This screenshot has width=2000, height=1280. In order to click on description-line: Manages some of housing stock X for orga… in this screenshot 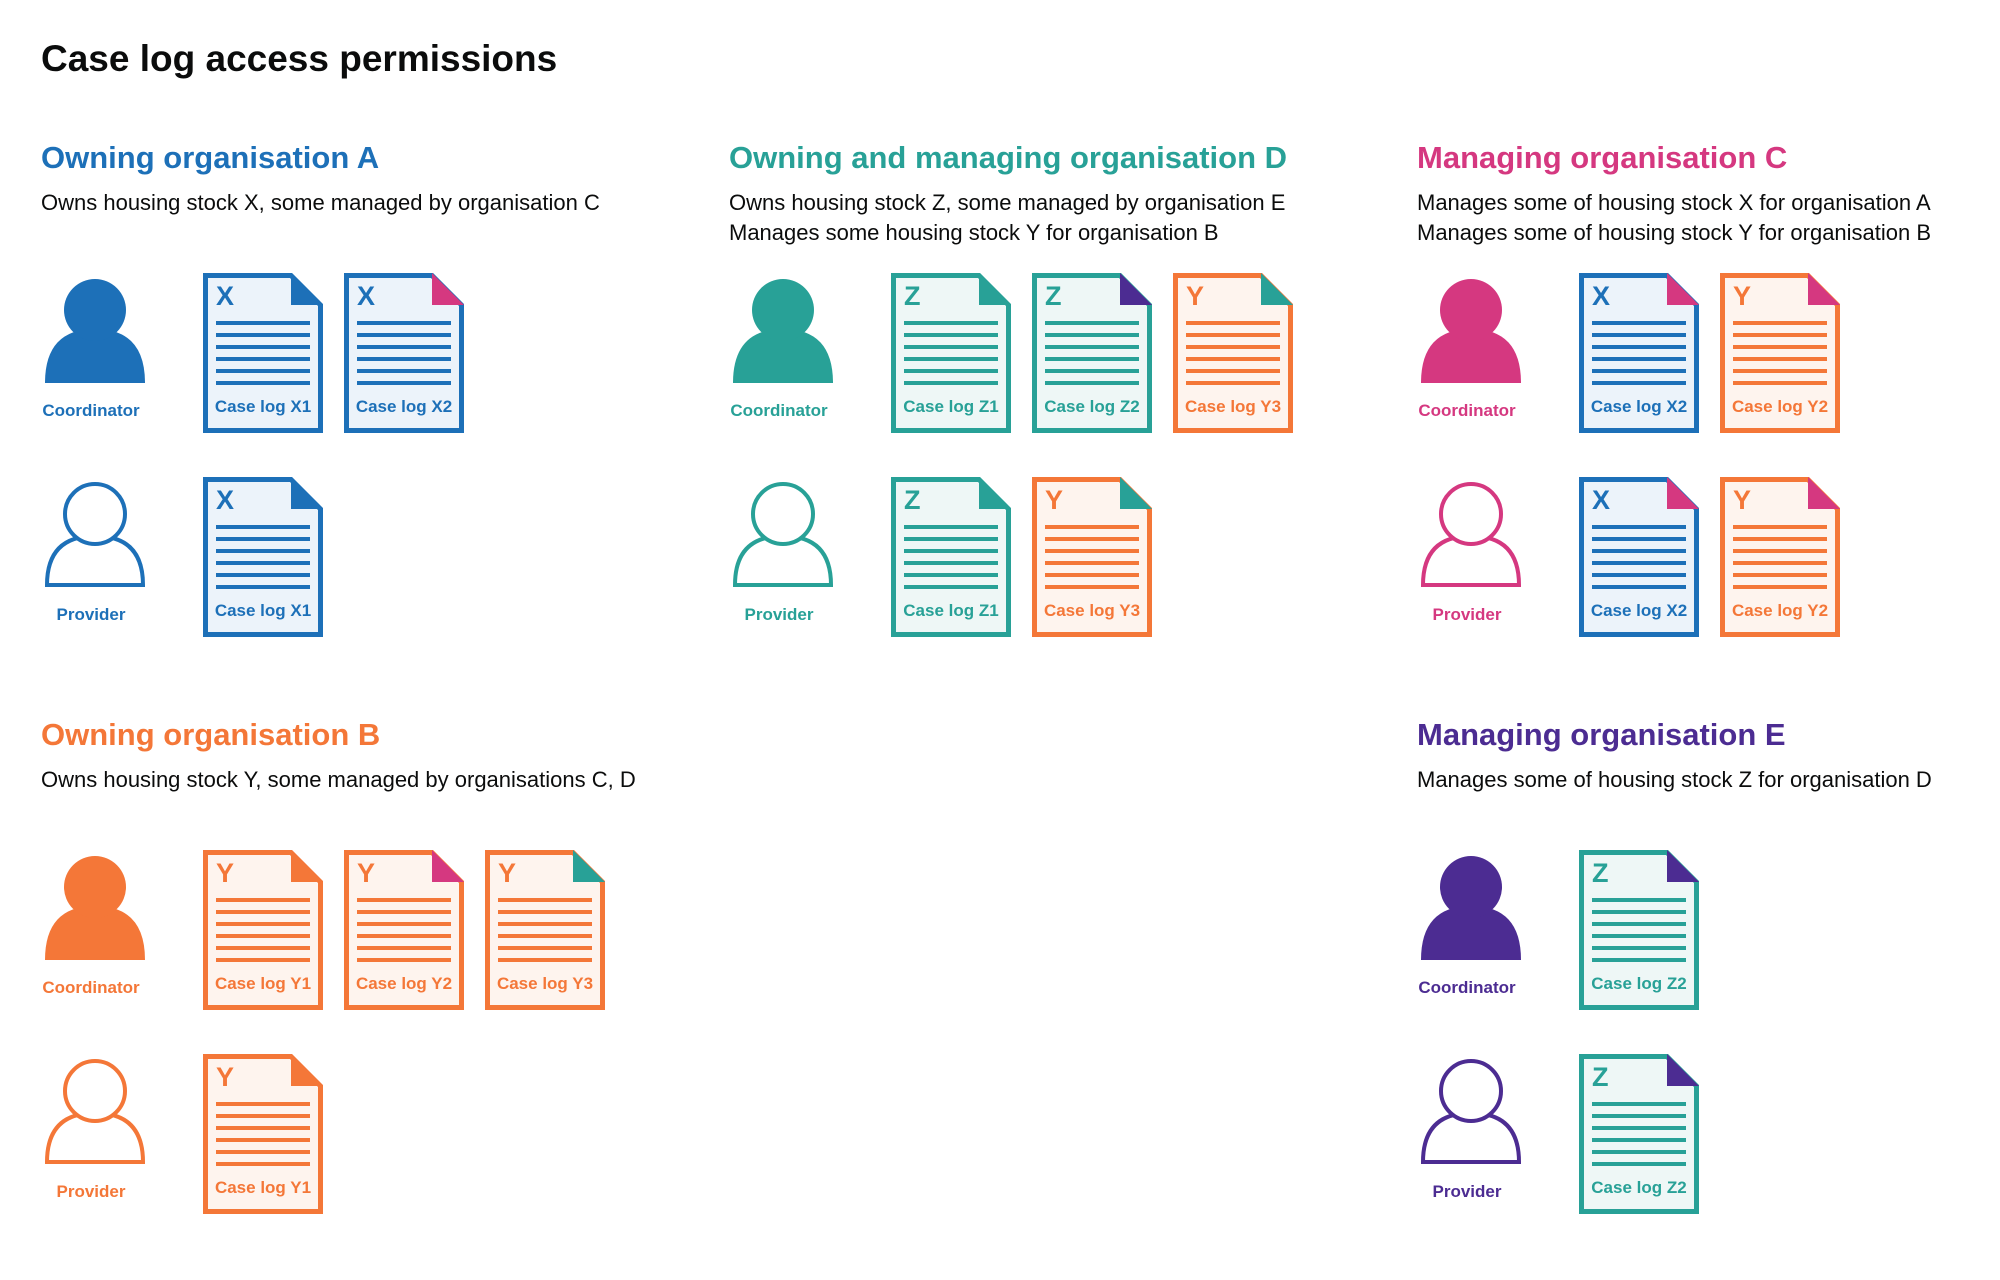, I will do `click(1674, 202)`.